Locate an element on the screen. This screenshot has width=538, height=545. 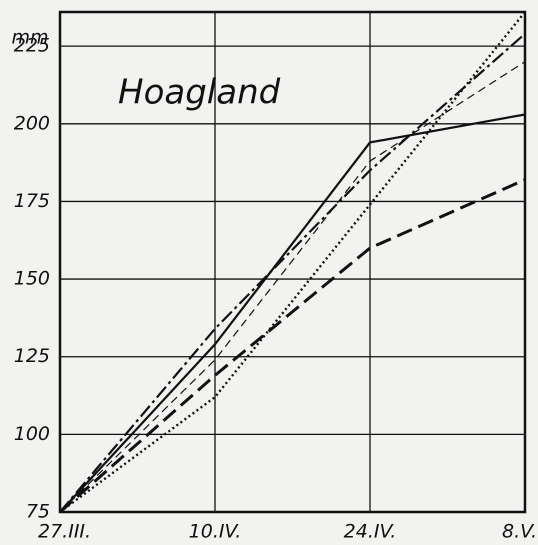
x-tick-label: 24.IV. is located at coordinates (370, 532).